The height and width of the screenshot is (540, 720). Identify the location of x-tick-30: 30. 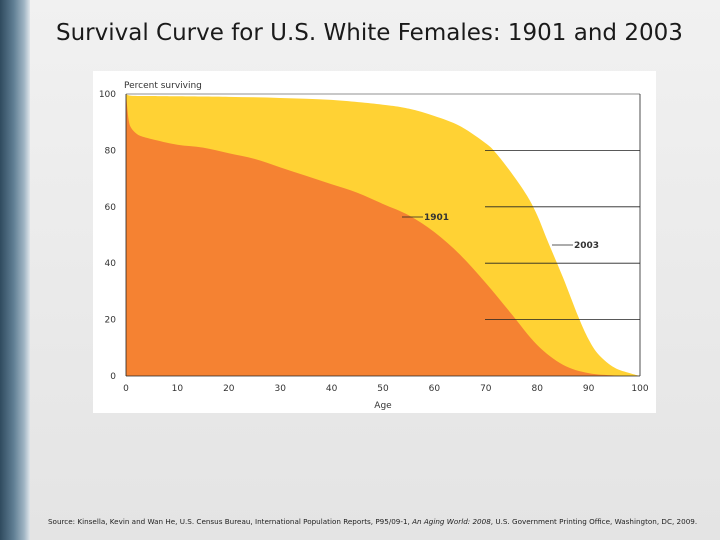
(280, 389).